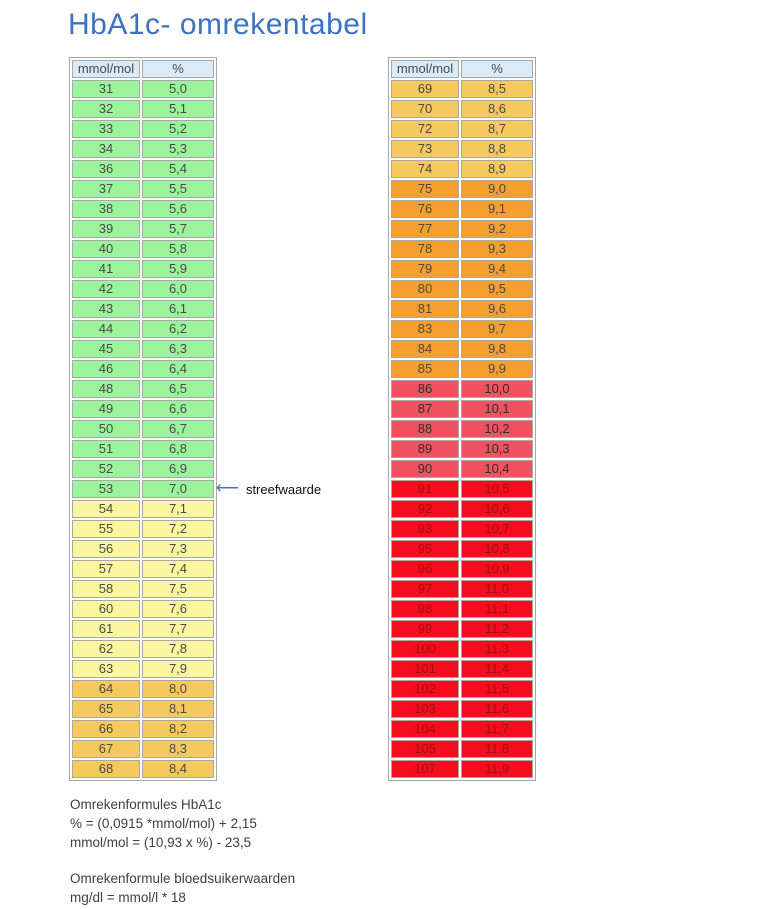  I want to click on table-row: 41 5,9, so click(143, 269).